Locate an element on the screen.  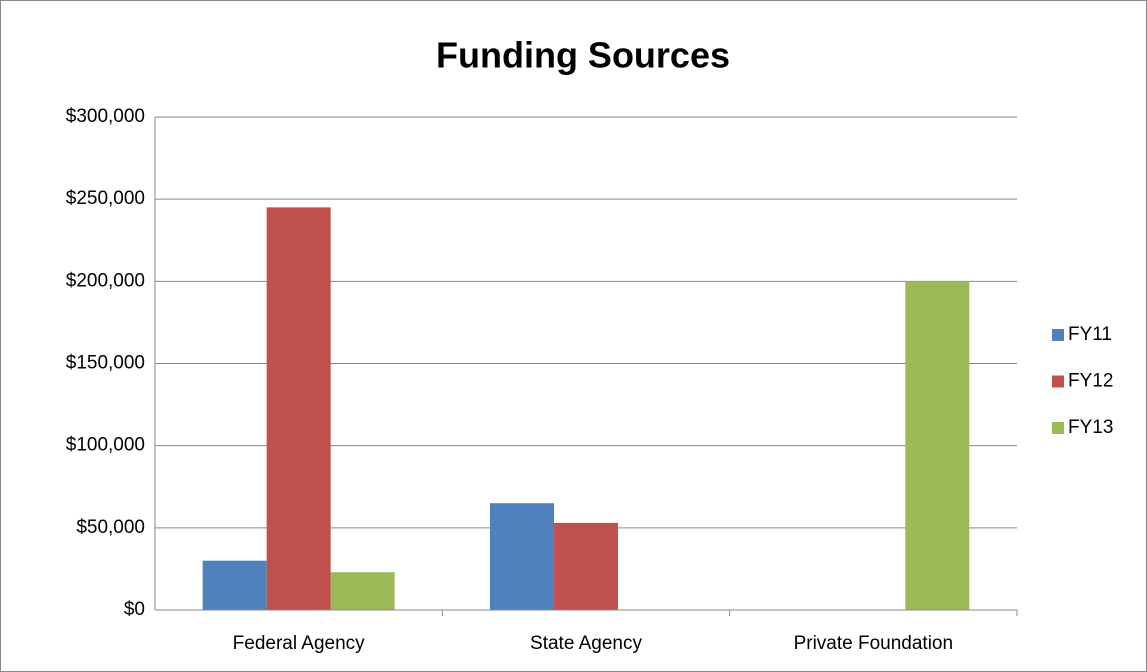
y-tick-label: $150,000 is located at coordinates (105, 363).